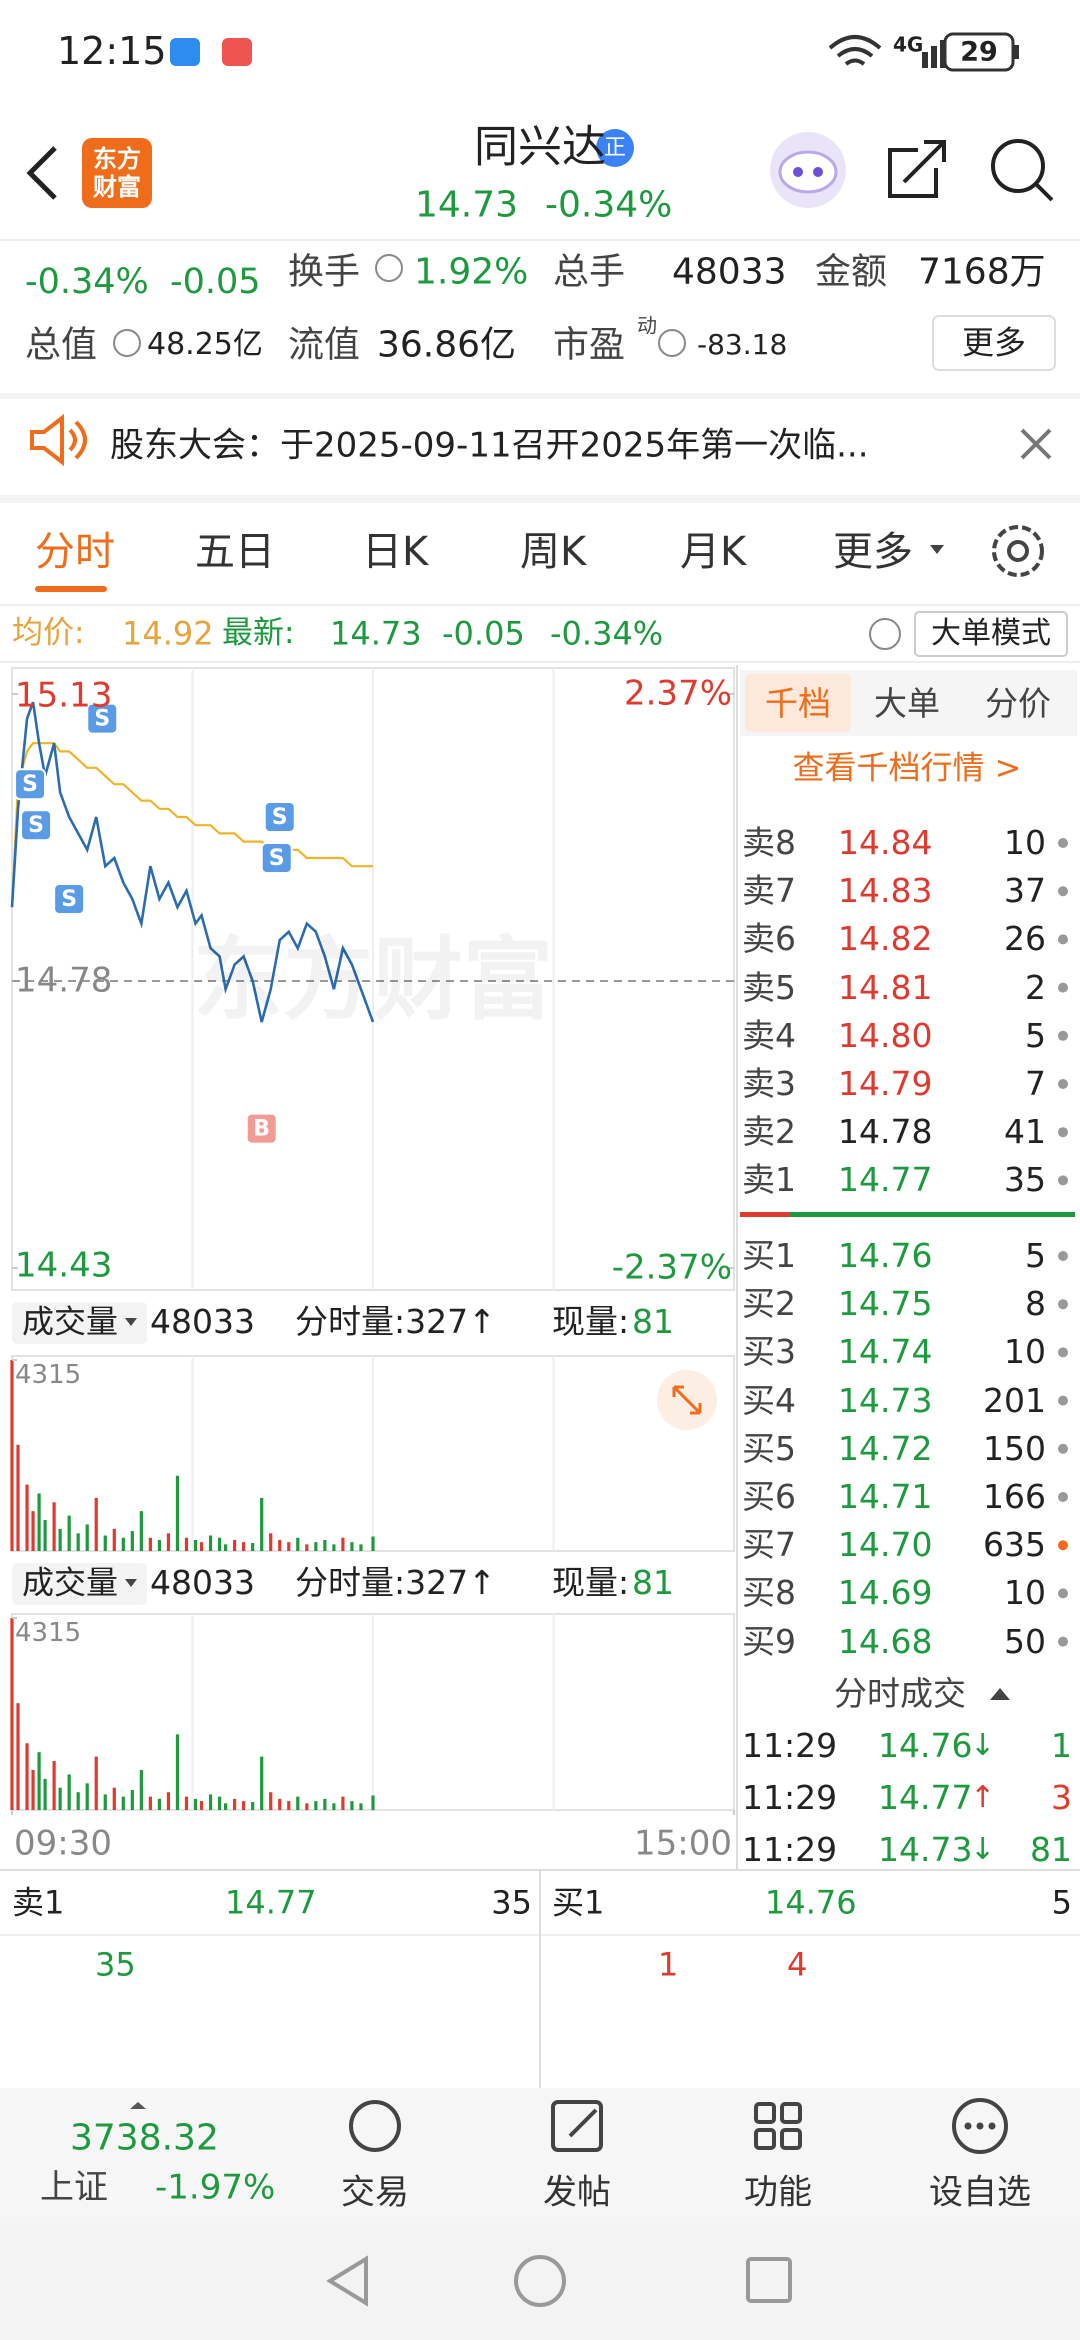 The width and height of the screenshot is (1080, 2340). What do you see at coordinates (591, 1322) in the screenshot?
I see `current-volume-label: 现量:` at bounding box center [591, 1322].